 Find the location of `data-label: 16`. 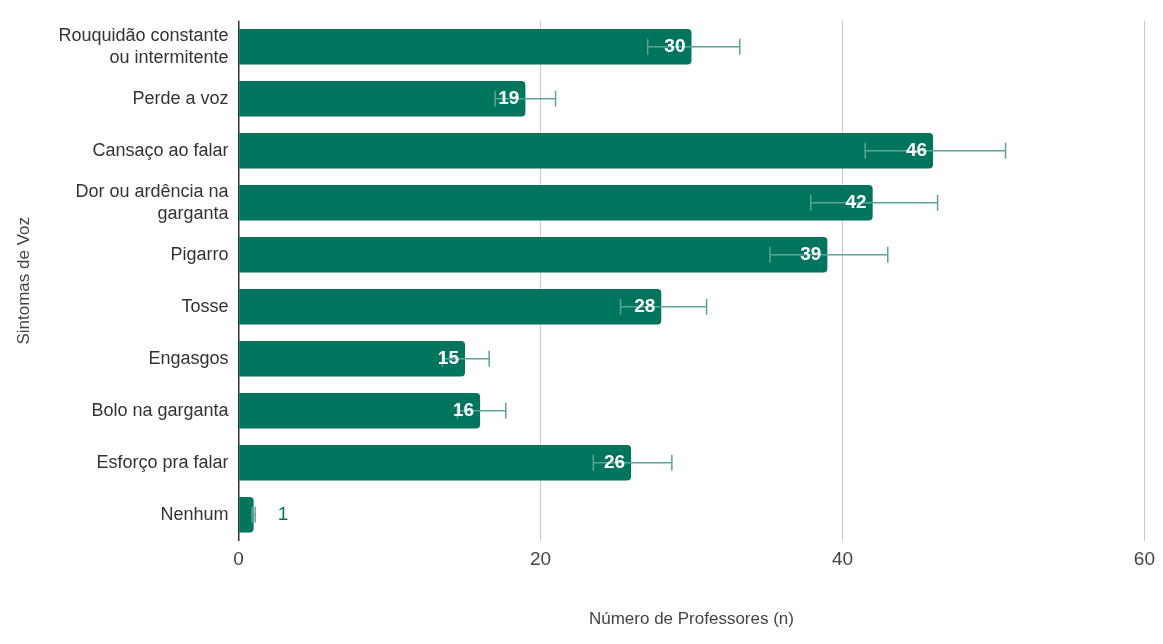

data-label: 16 is located at coordinates (463, 410).